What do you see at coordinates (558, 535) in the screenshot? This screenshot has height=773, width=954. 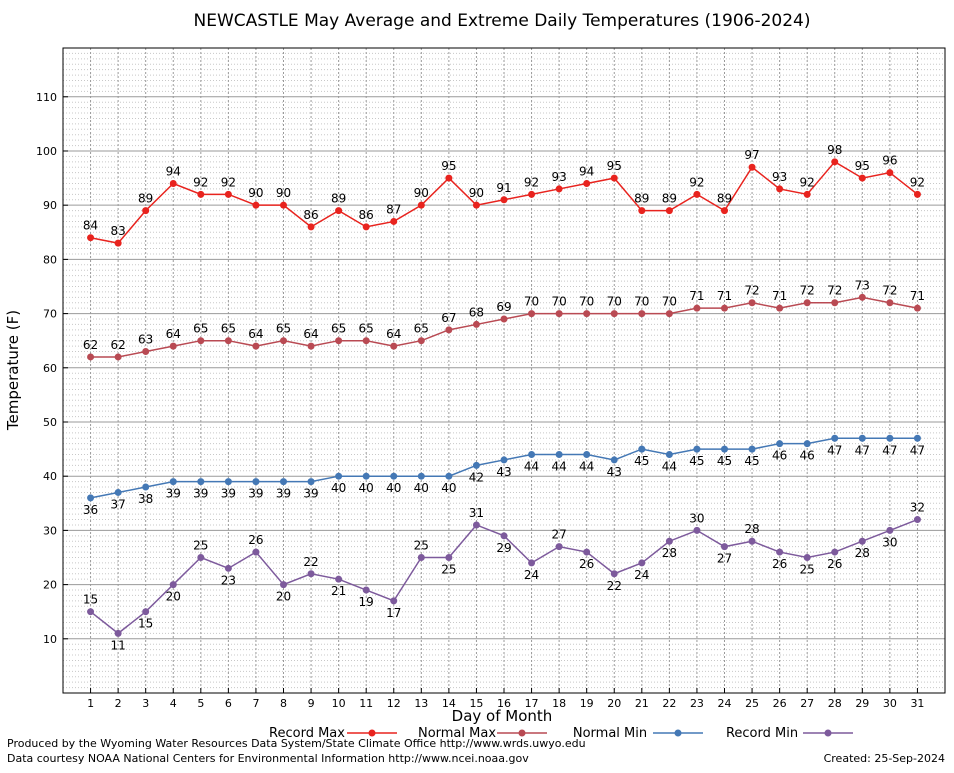 I see `record-min-data-label: 27` at bounding box center [558, 535].